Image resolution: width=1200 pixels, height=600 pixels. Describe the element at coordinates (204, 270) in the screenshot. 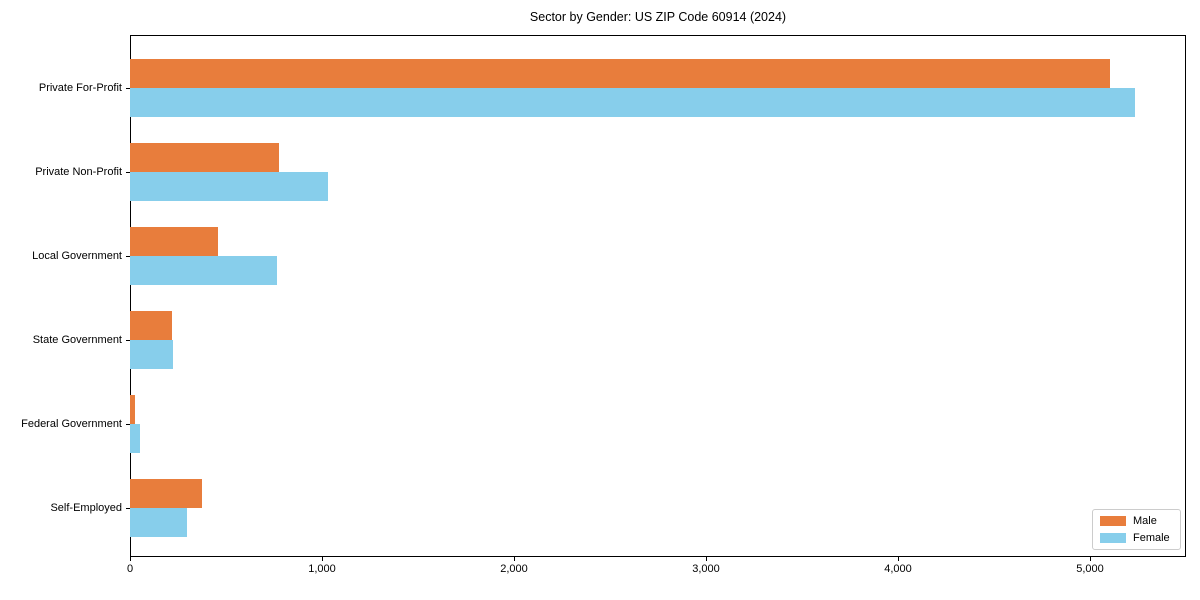

I see `bar-female-local-government` at that location.